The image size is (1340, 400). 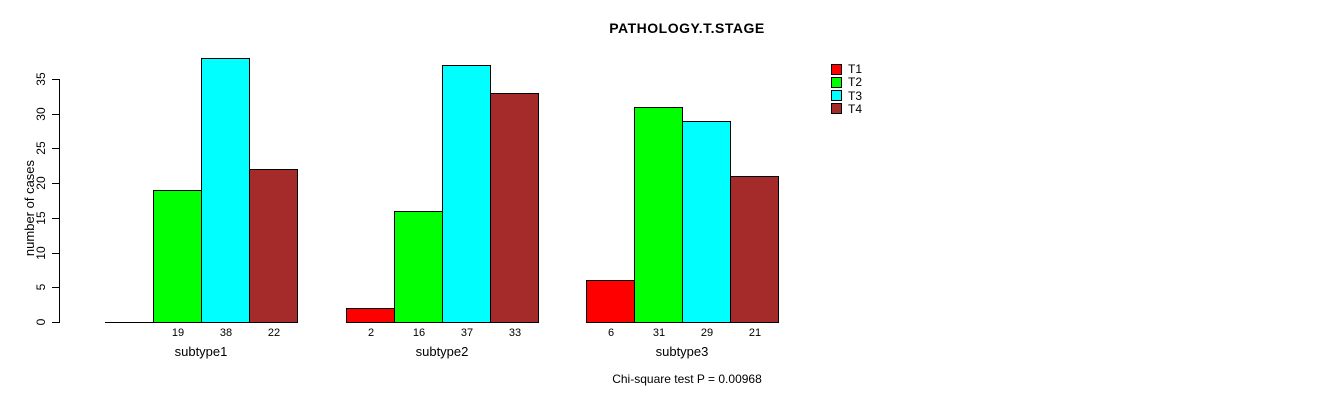 What do you see at coordinates (371, 333) in the screenshot?
I see `bar-value-label: 2` at bounding box center [371, 333].